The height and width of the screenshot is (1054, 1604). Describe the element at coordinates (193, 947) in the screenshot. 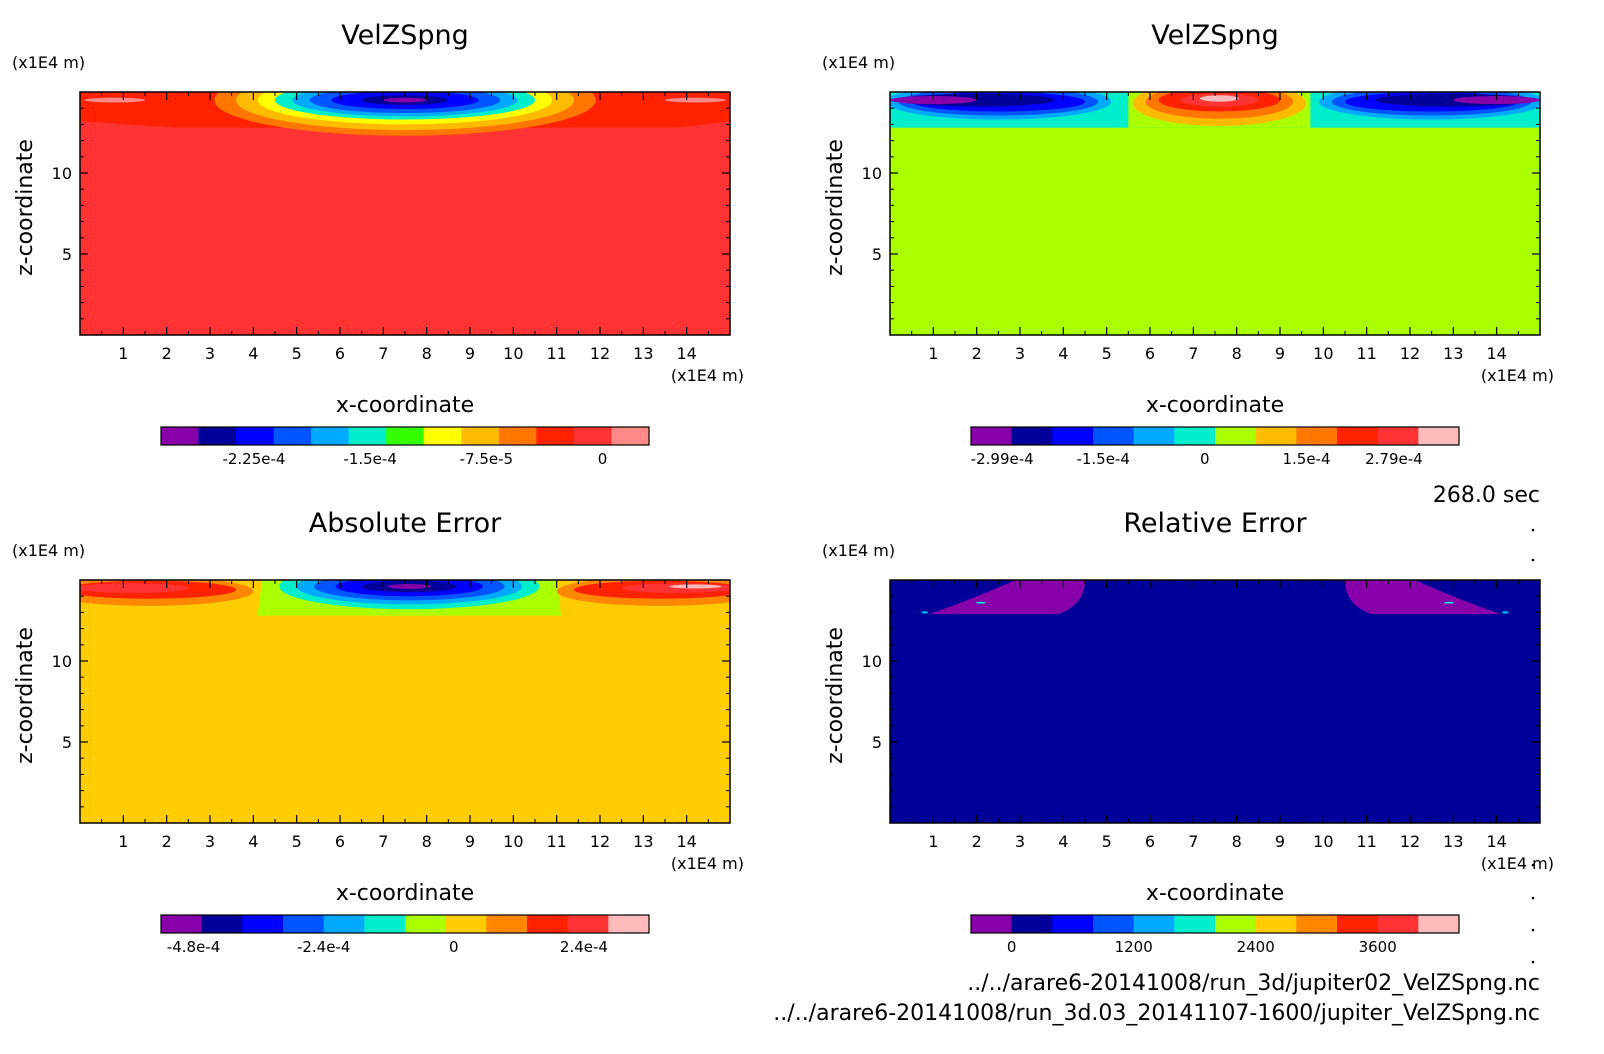

I see `colorbar-tick-label: -4.8e-4` at that location.